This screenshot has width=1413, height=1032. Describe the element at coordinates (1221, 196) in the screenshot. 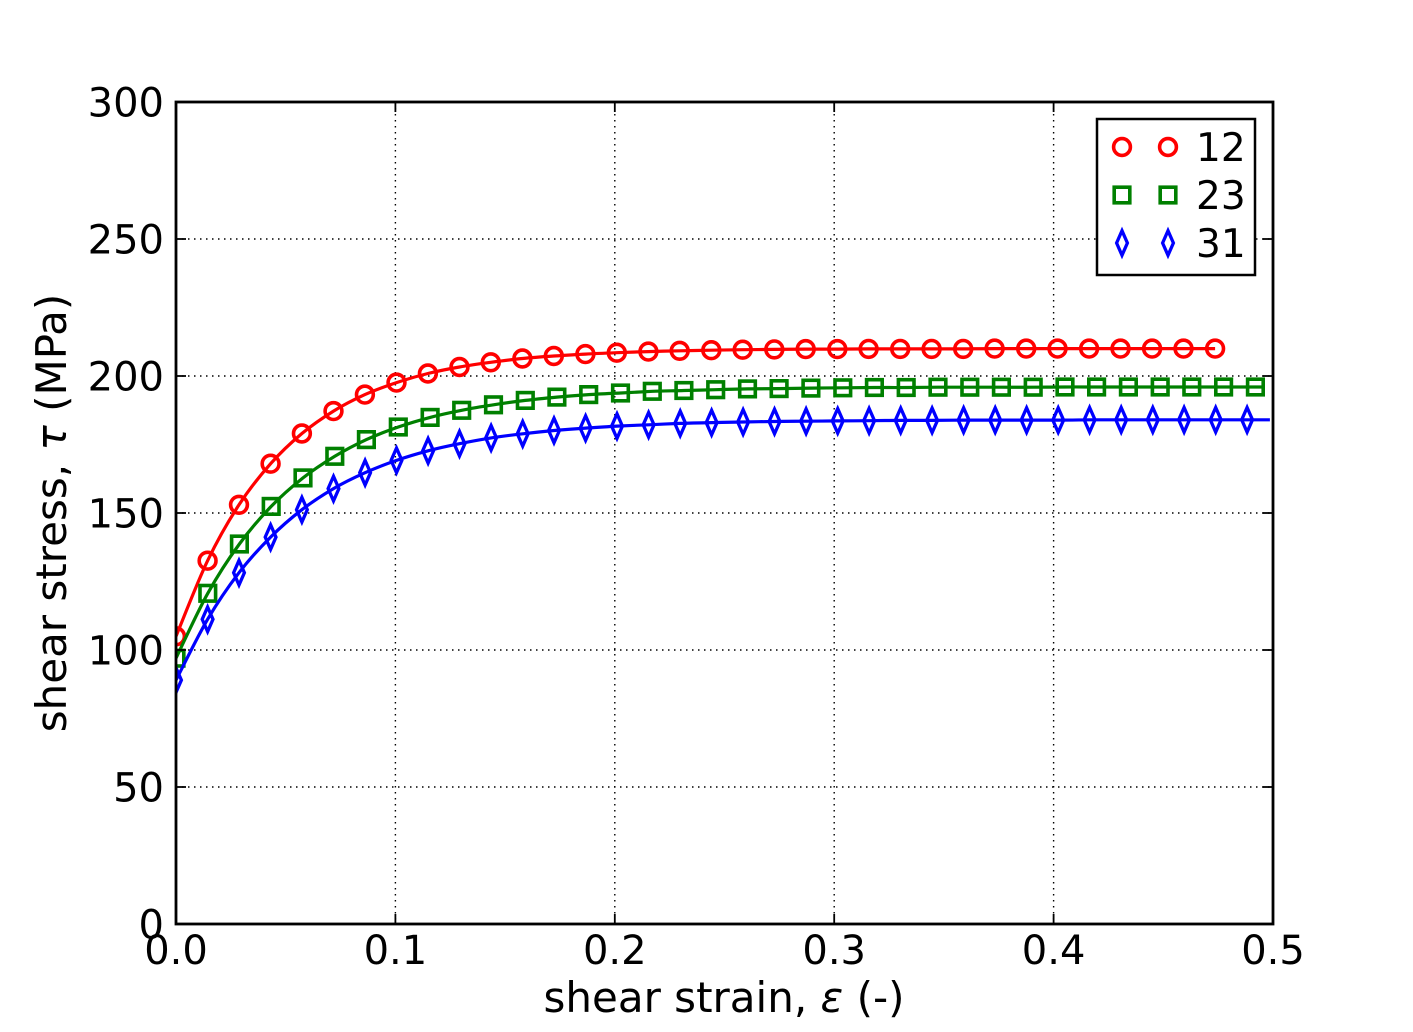

I see `legend-label: 23` at that location.